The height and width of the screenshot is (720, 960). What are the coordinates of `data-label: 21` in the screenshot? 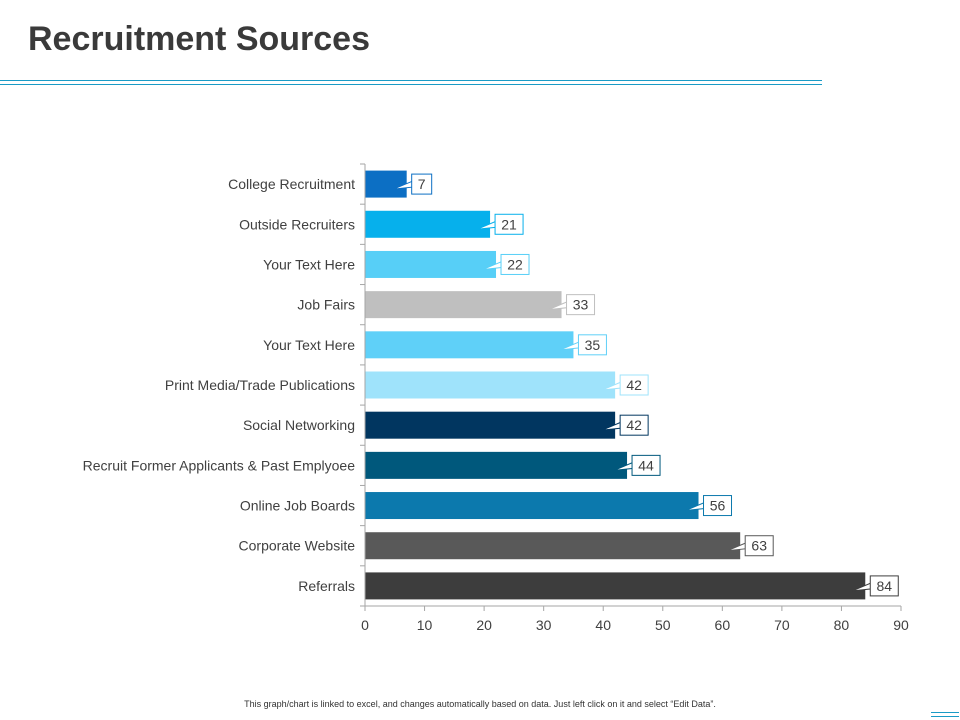 It's located at (509, 224).